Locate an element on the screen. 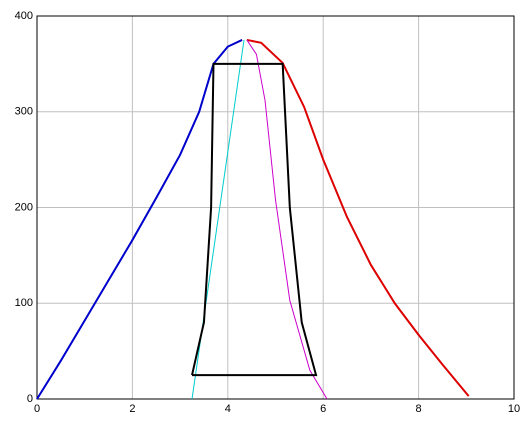 The width and height of the screenshot is (527, 432). y-tick-label: 0 is located at coordinates (30, 399).